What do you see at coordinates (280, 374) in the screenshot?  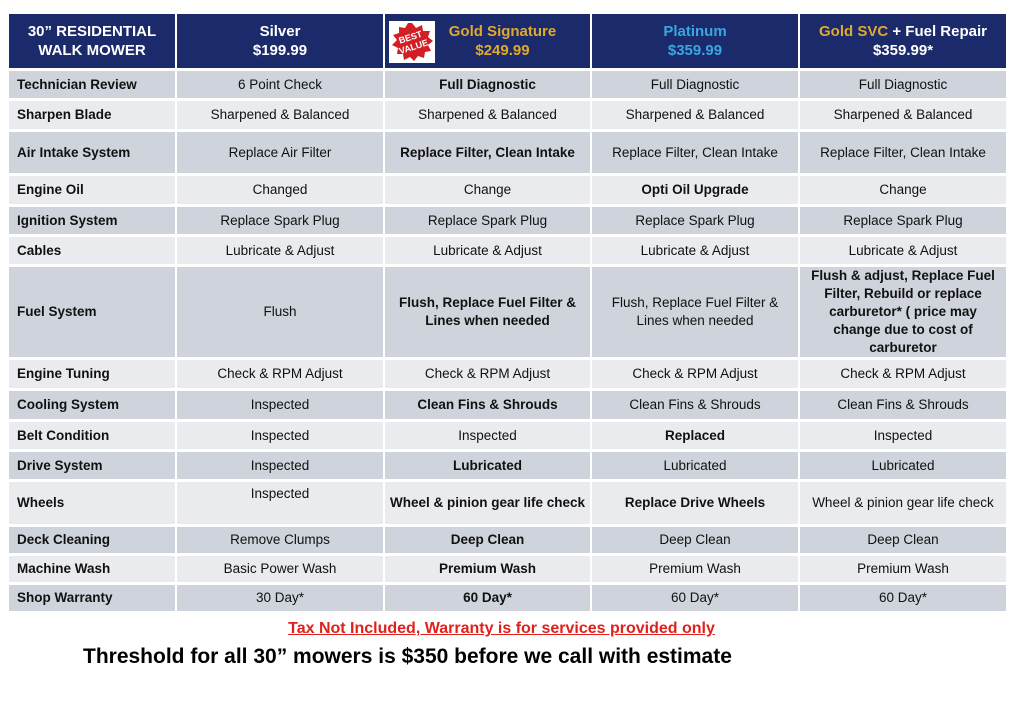 I see `cell-silver: Check & RPM Adjust` at bounding box center [280, 374].